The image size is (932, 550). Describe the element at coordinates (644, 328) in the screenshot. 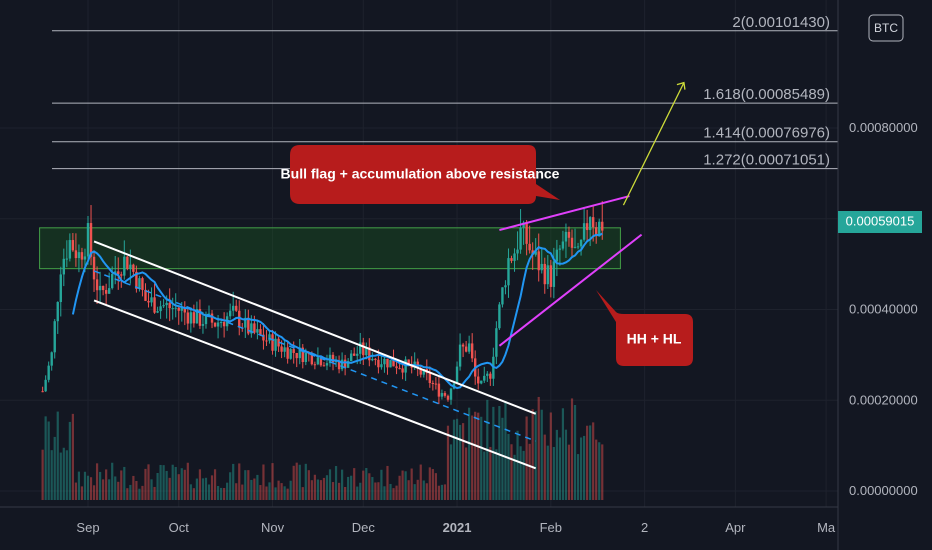

I see `annotation-hh-hl: HH + HL` at that location.